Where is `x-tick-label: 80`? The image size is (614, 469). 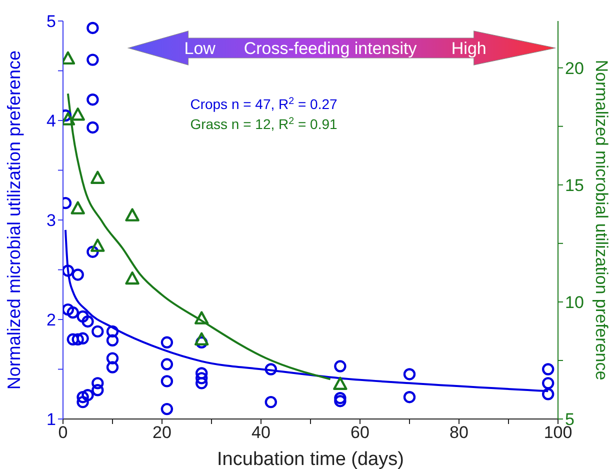
x-tick-label: 80 is located at coordinates (459, 432).